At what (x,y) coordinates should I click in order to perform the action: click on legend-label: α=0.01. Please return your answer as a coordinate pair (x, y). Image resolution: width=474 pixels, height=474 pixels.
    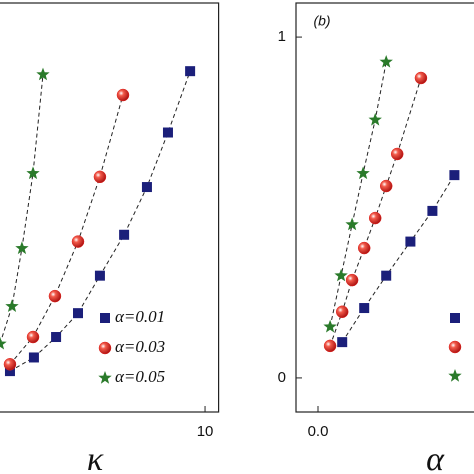
    Looking at the image, I should click on (140, 316).